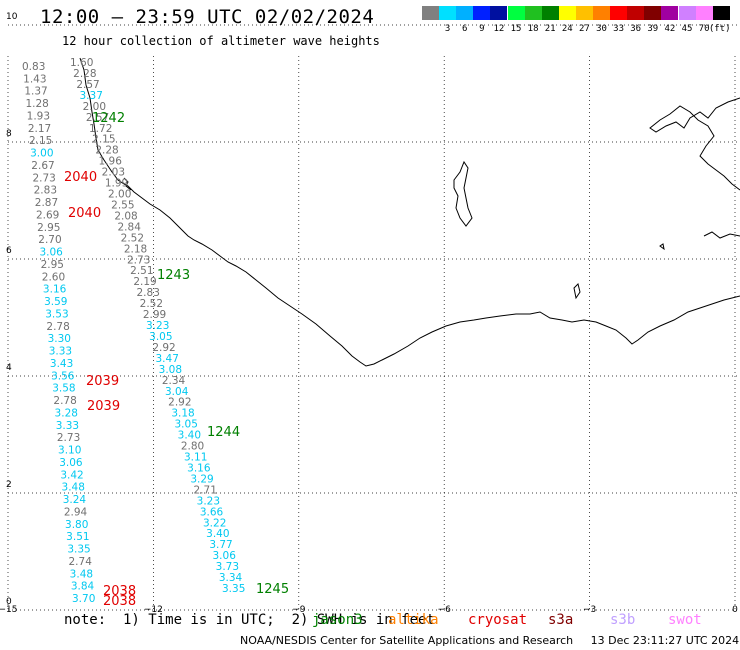  What do you see at coordinates (151, 304) in the screenshot?
I see `wave-height-label: 2.52` at bounding box center [151, 304].